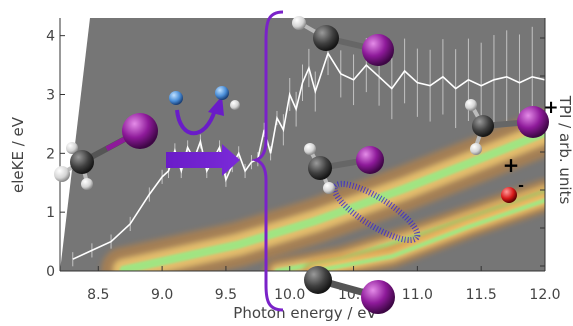 This screenshot has height=326, width=573. What do you see at coordinates (98, 295) in the screenshot?
I see `x-tick-label: 8.5` at bounding box center [98, 295].